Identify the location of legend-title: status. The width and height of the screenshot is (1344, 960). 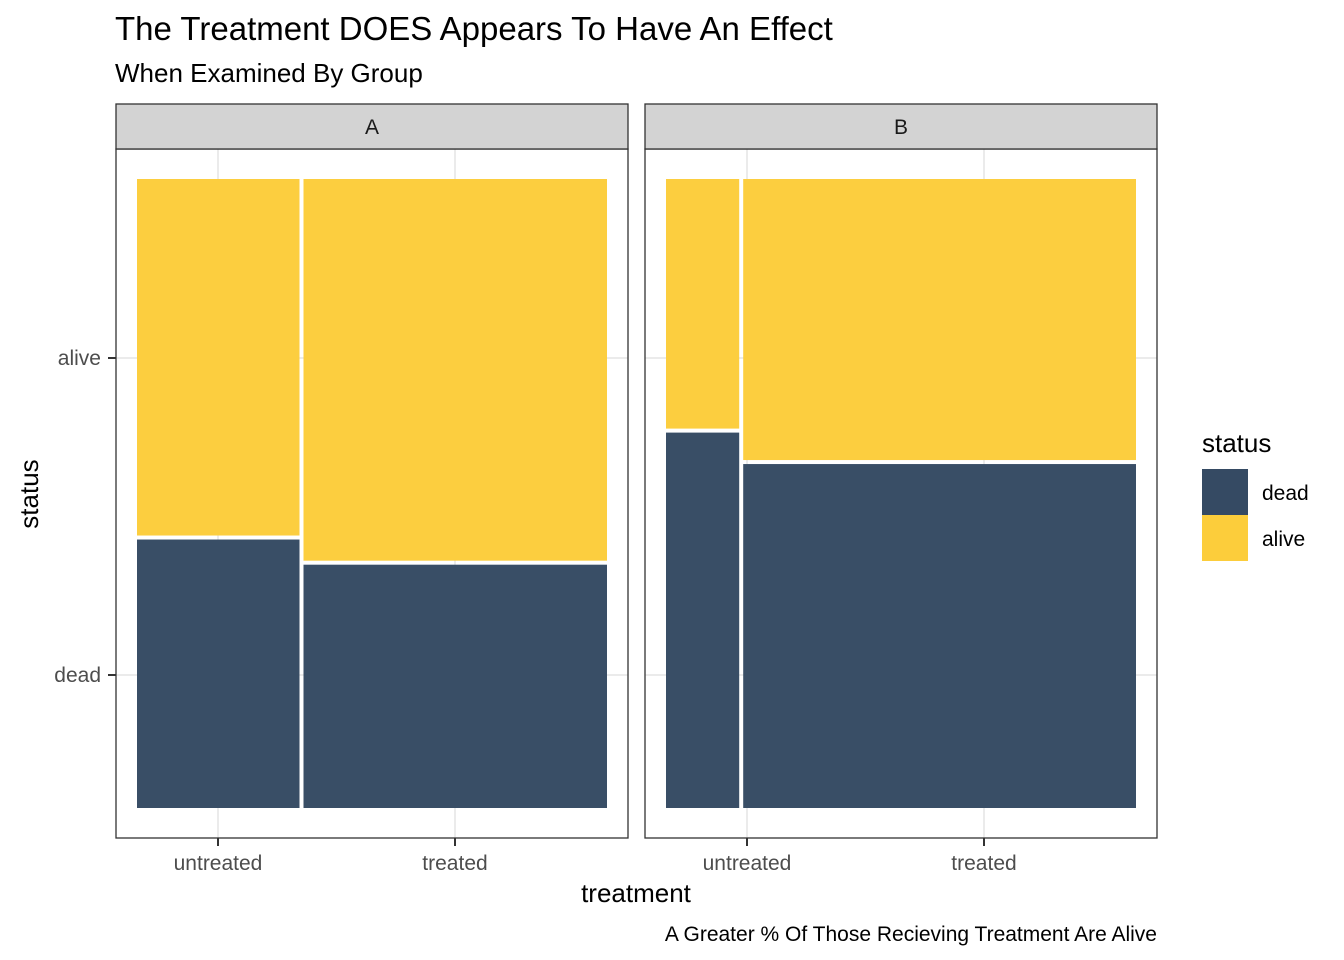
(1236, 443).